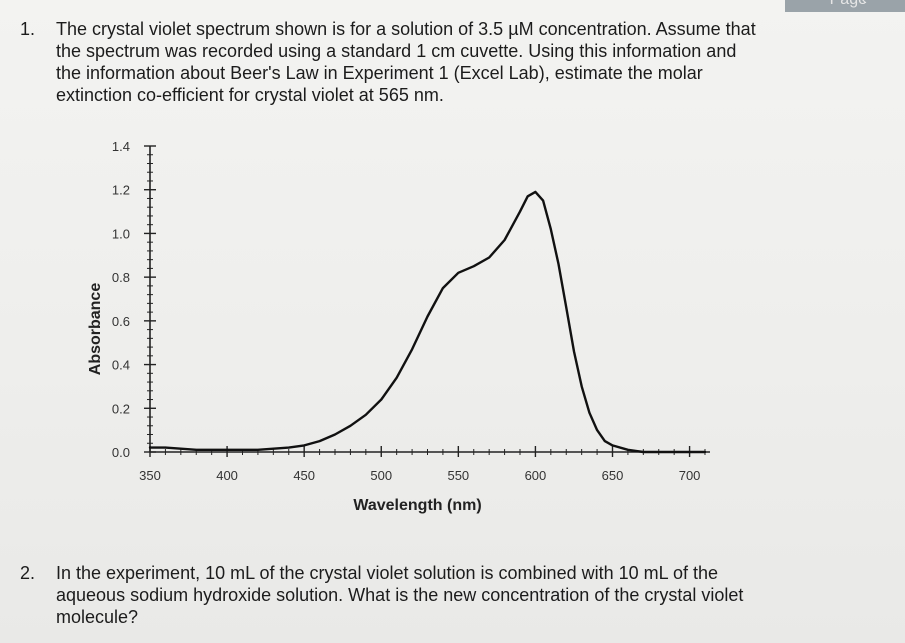  I want to click on y-tick-label: 1.4, so click(121, 146).